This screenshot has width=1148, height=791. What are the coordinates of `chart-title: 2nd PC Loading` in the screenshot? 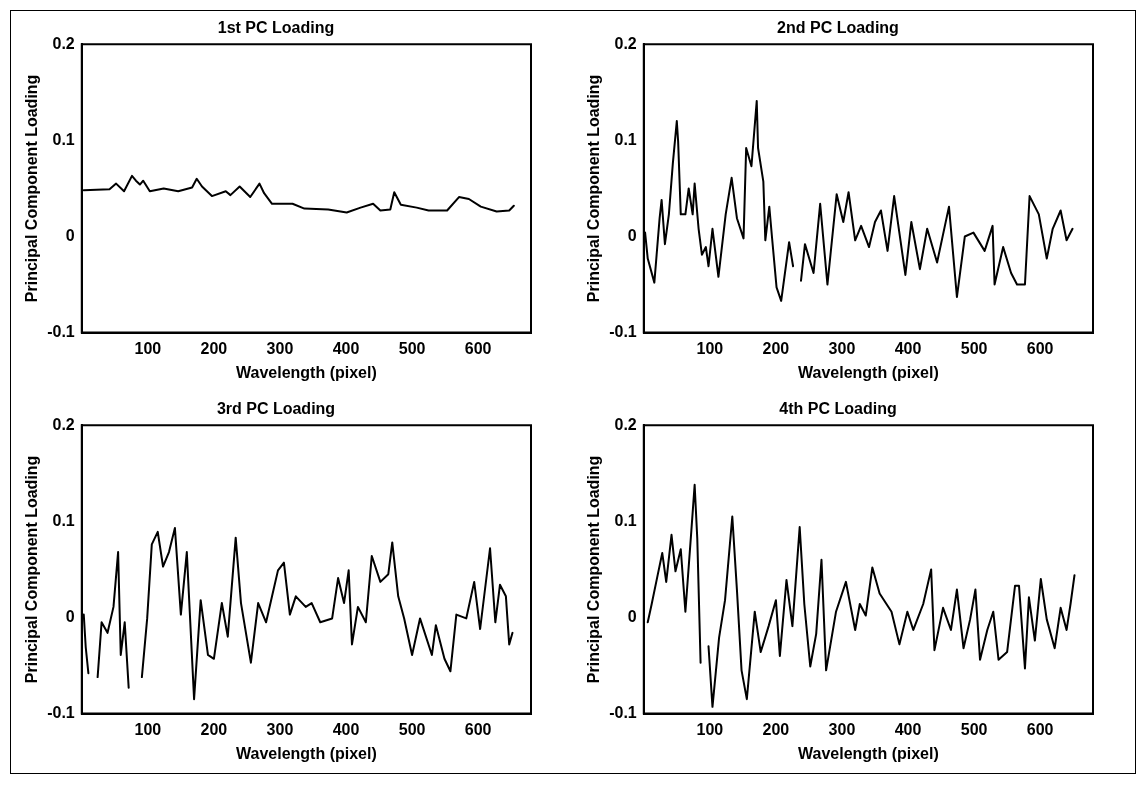 It's located at (838, 28).